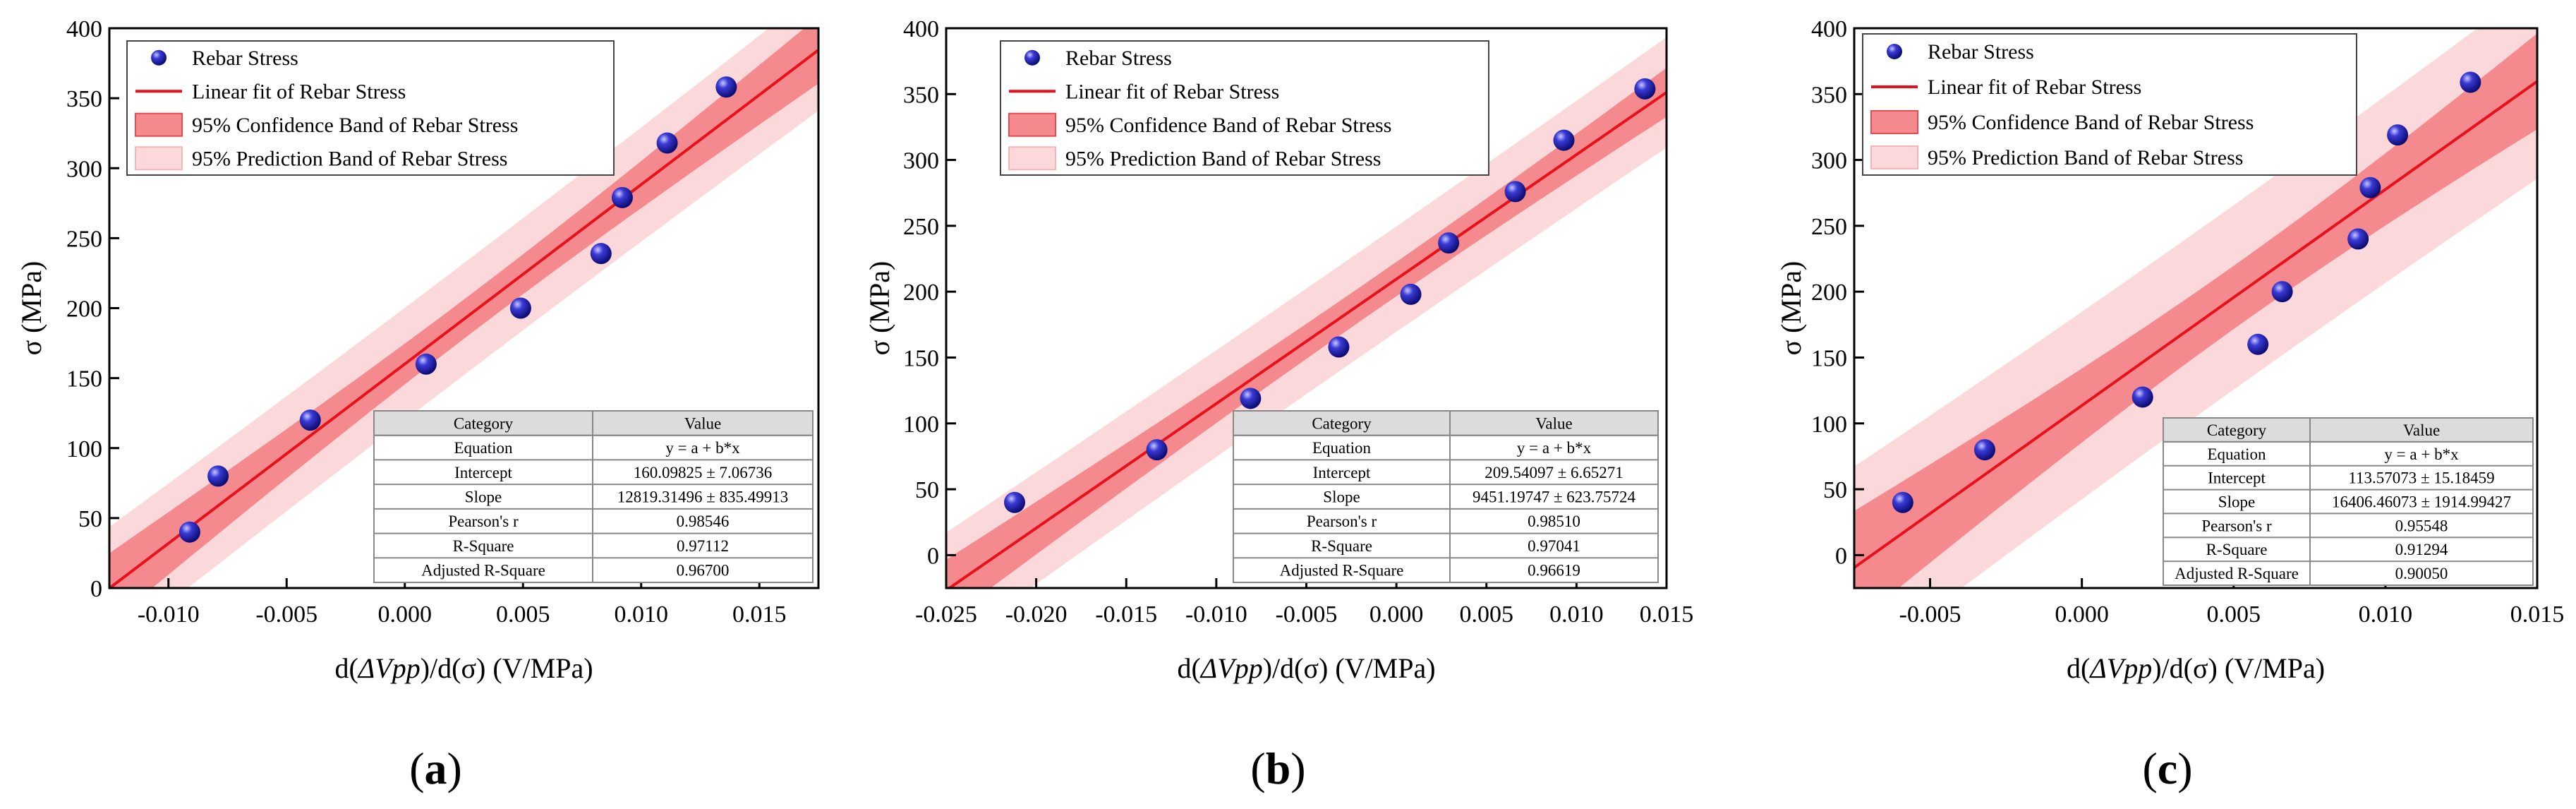  What do you see at coordinates (921, 227) in the screenshot?
I see `y-tick-label: 250` at bounding box center [921, 227].